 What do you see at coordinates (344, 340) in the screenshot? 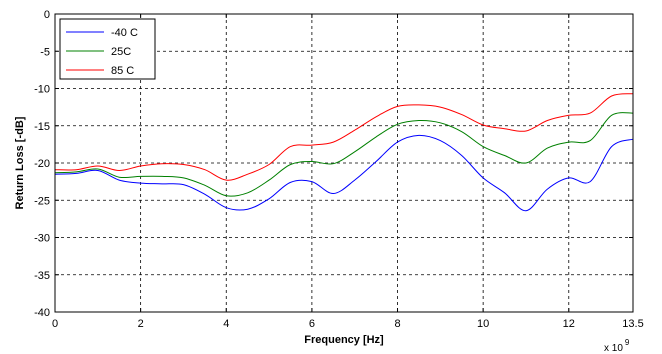
I see `x-axis-label: Frequency [Hz]` at bounding box center [344, 340].